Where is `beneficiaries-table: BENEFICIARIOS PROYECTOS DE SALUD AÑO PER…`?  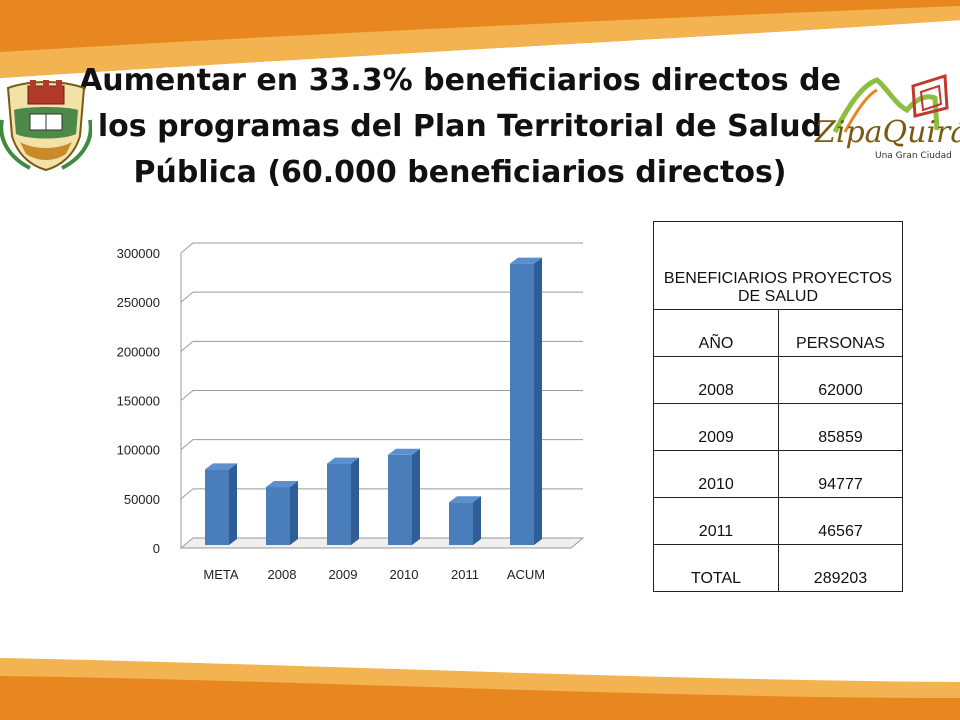
beneficiaries-table: BENEFICIARIOS PROYECTOS DE SALUD AÑO PER… is located at coordinates (778, 406).